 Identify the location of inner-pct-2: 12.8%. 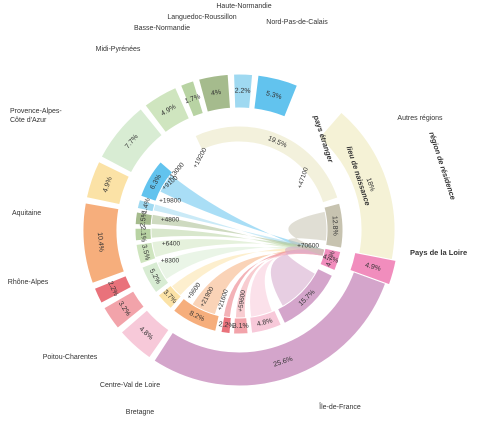
(335, 226).